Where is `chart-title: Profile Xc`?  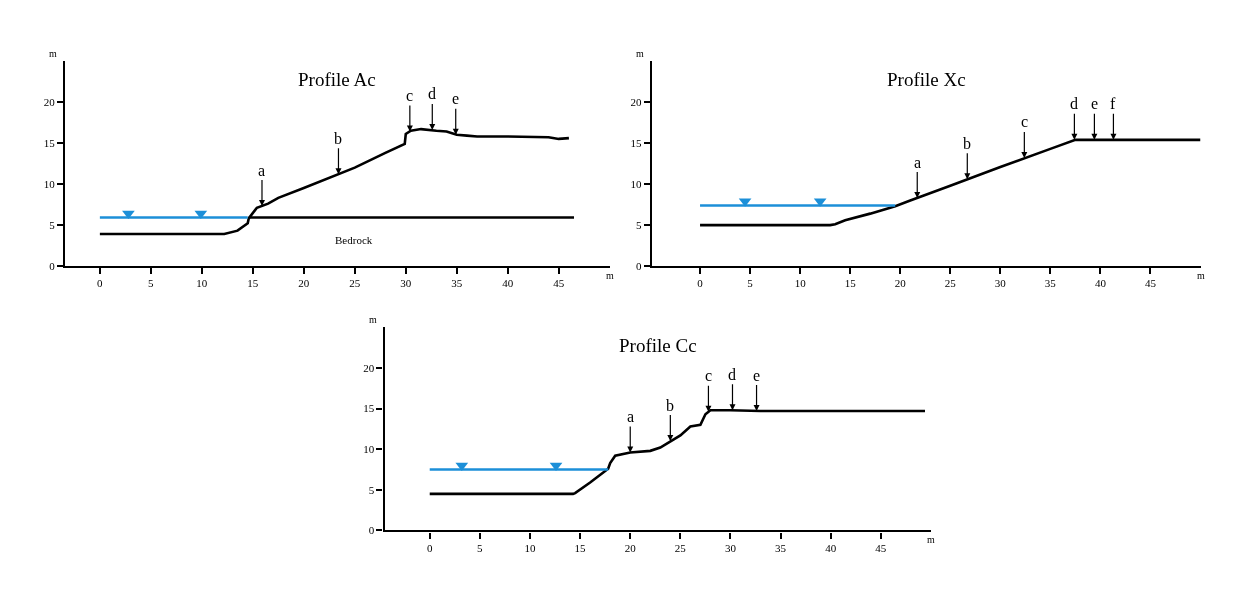
chart-title: Profile Xc is located at coordinates (926, 79).